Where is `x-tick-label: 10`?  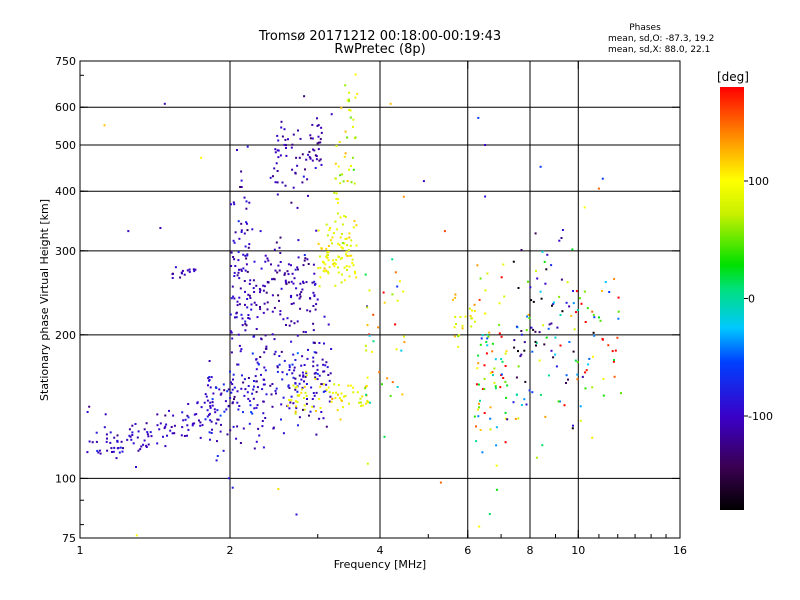 x-tick-label: 10 is located at coordinates (578, 550).